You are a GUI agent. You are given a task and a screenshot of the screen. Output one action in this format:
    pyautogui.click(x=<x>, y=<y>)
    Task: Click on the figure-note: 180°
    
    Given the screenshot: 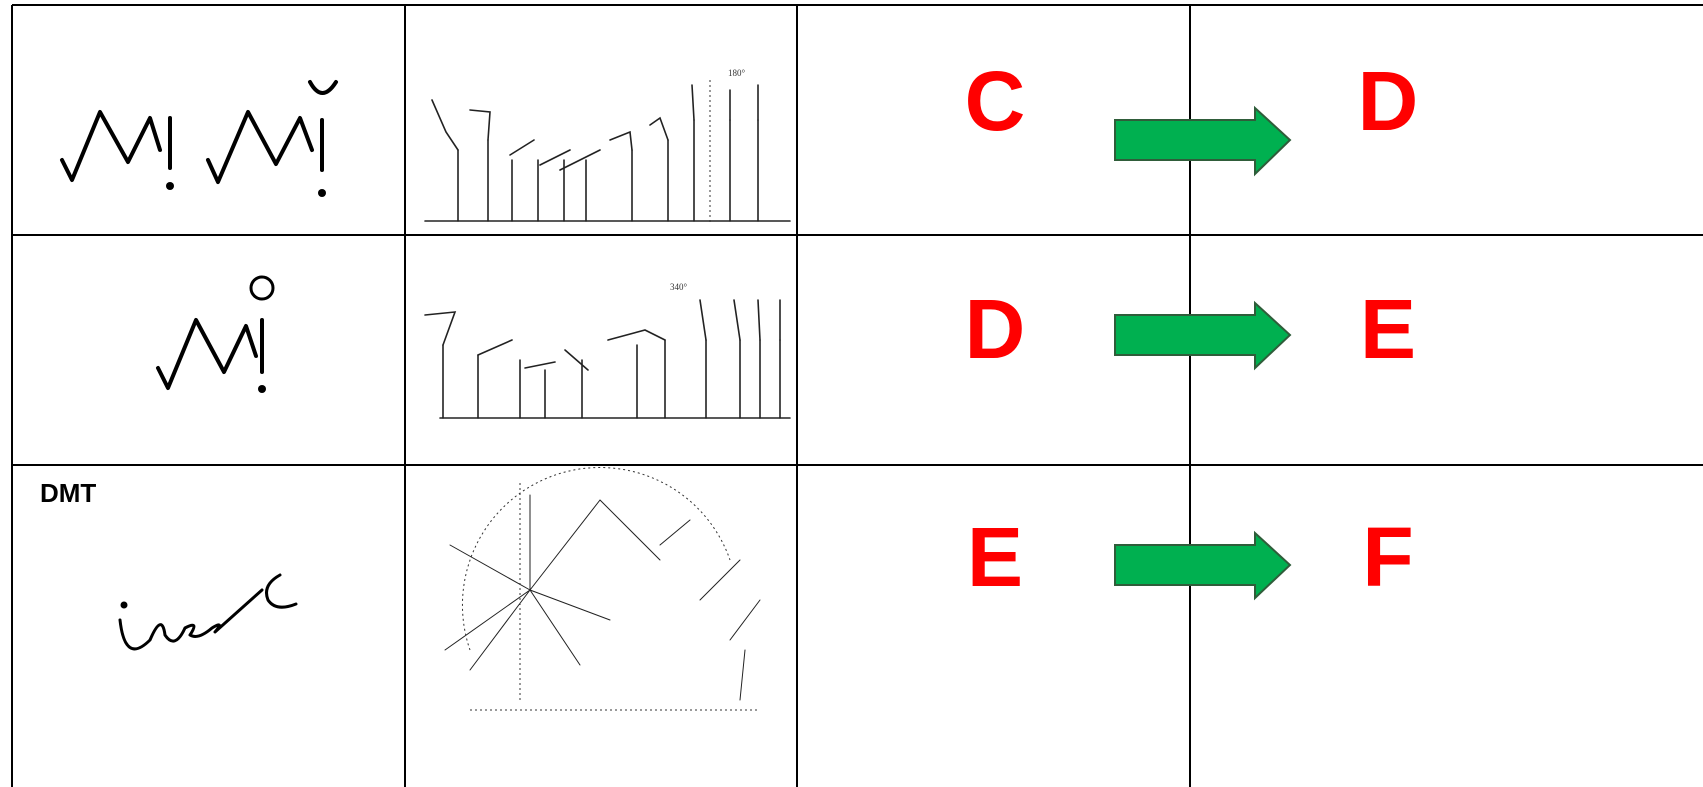 What is the action you would take?
    pyautogui.click(x=737, y=73)
    